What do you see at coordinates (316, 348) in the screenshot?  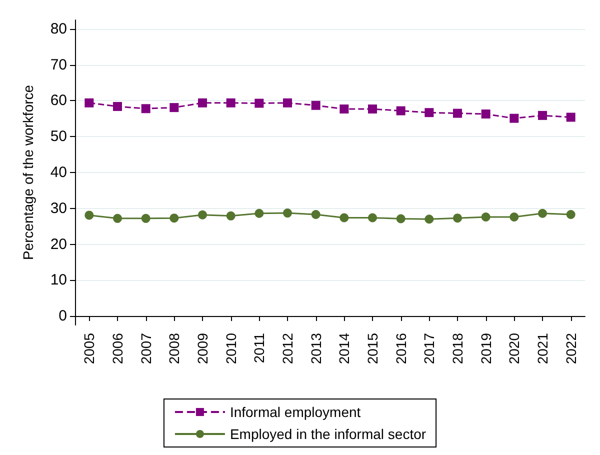 I see `x-tick-label: 2013` at bounding box center [316, 348].